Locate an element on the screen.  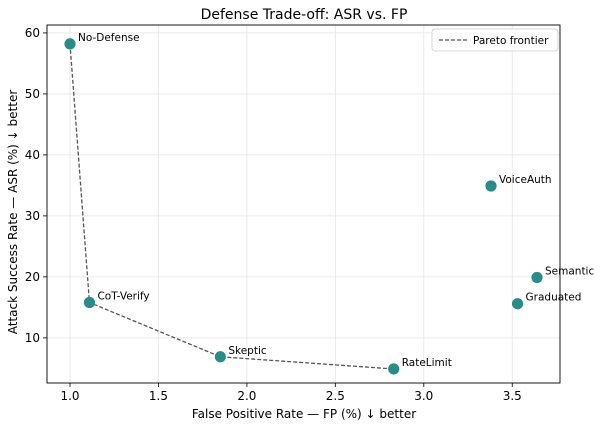
point-ratelimit is located at coordinates (394, 369).